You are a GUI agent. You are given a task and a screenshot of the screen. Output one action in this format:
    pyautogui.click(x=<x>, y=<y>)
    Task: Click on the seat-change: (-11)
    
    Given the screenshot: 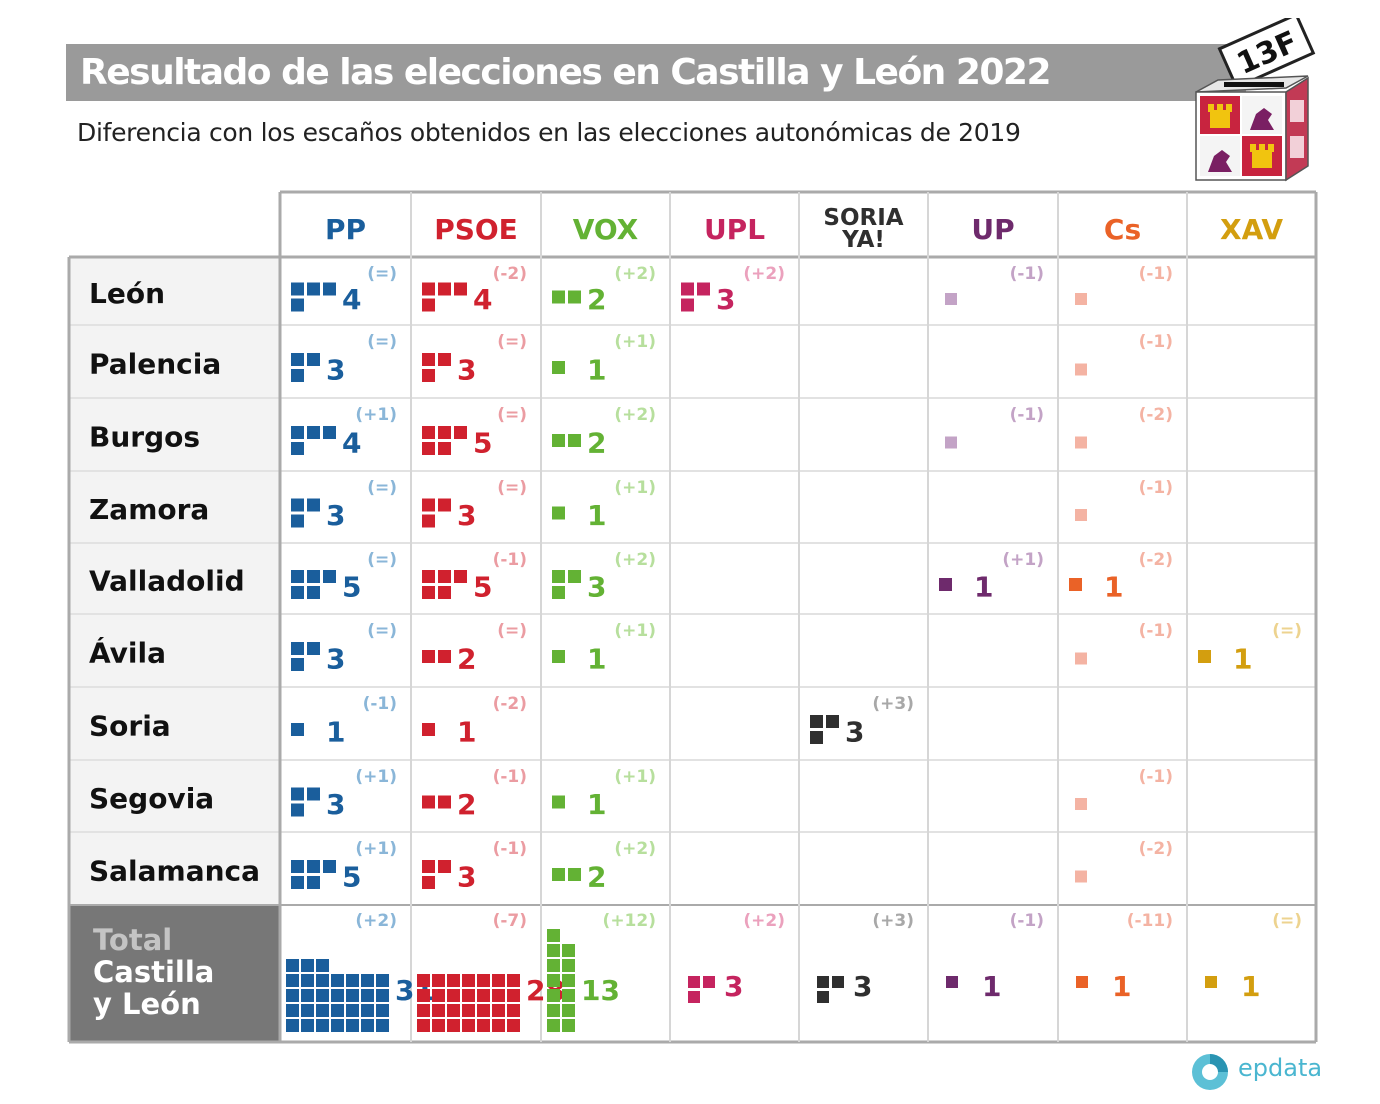 What is the action you would take?
    pyautogui.click(x=1150, y=921)
    